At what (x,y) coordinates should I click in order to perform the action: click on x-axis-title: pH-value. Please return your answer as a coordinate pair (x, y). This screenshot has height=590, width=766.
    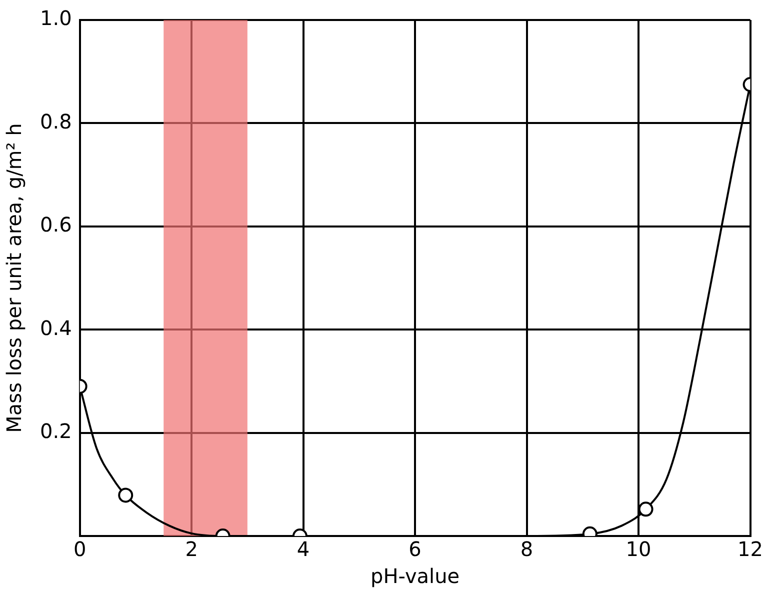
    Looking at the image, I should click on (415, 576).